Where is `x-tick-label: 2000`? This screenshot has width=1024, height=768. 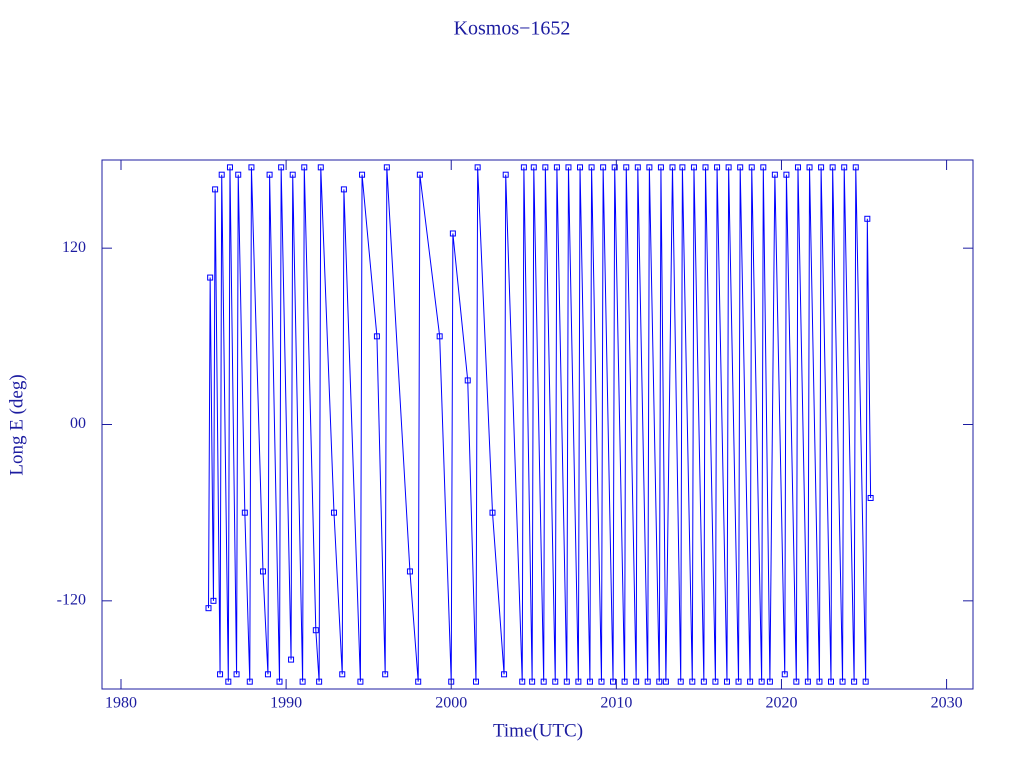 x-tick-label: 2000 is located at coordinates (451, 703).